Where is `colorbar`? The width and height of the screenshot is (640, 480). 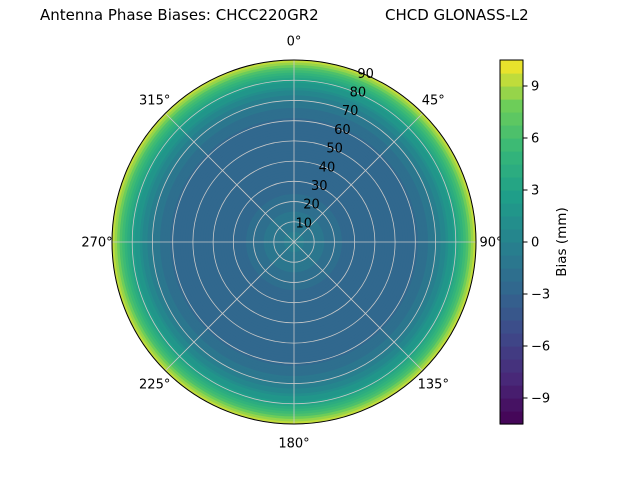
colorbar is located at coordinates (511, 242).